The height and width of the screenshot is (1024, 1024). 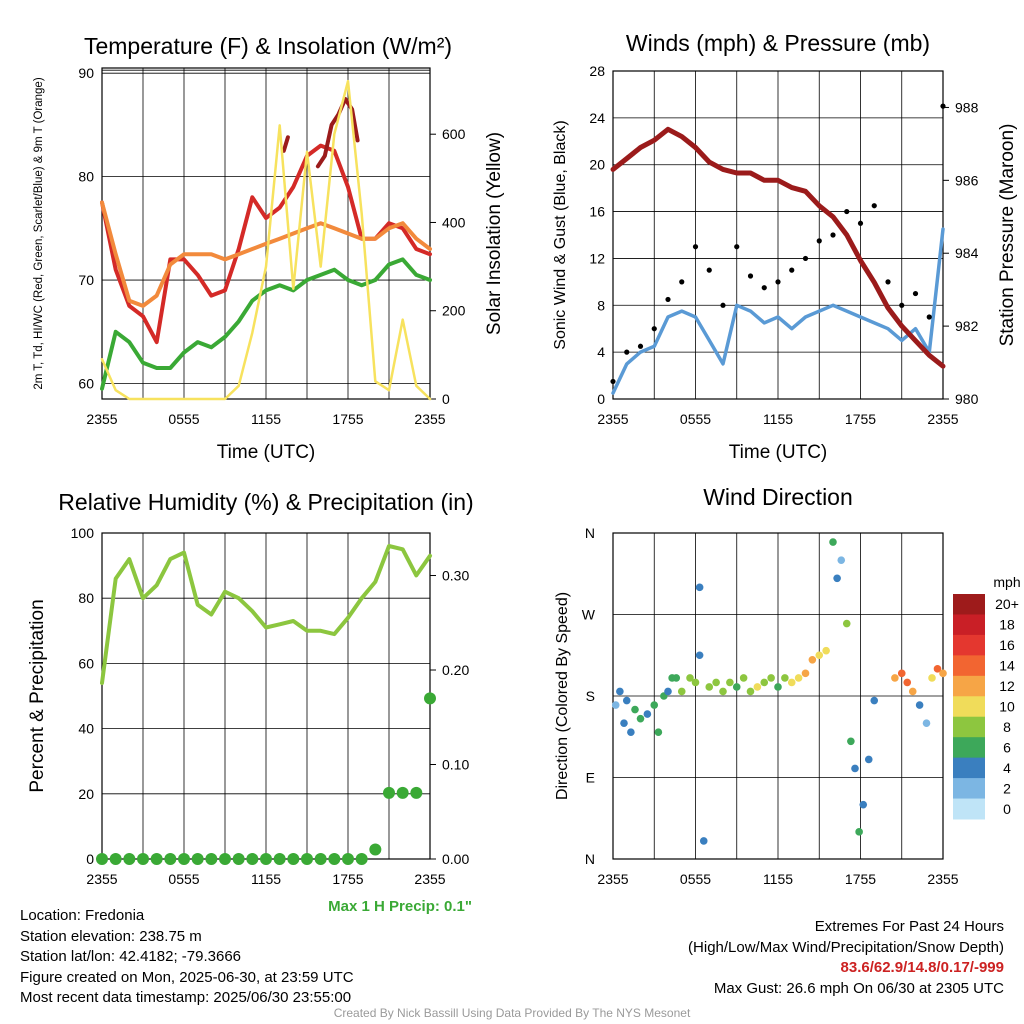 What do you see at coordinates (285, 144) in the screenshot?
I see `series-line-hi-wc` at bounding box center [285, 144].